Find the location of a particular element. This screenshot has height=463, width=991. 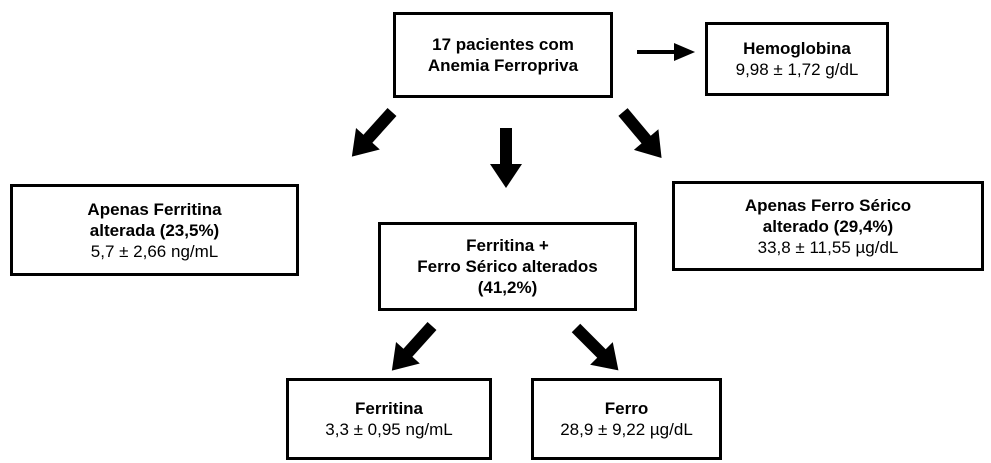

node-detail: 5,7 ± 2,66 ng/mL is located at coordinates (154, 251).